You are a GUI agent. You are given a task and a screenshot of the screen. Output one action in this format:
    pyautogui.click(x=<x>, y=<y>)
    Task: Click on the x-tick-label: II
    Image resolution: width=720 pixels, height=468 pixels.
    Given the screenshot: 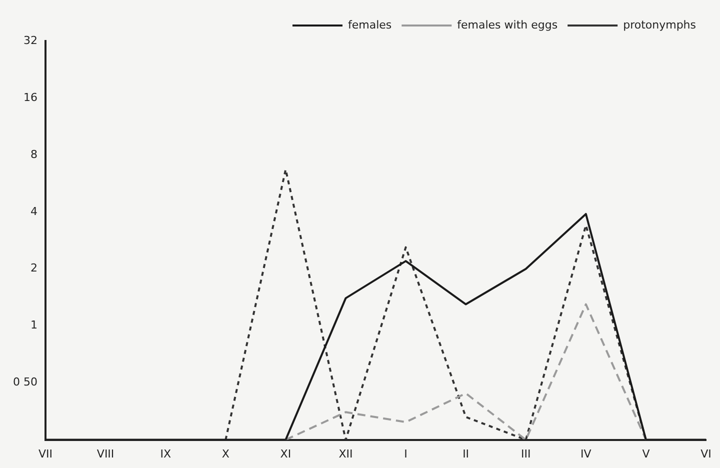 What is the action you would take?
    pyautogui.click(x=466, y=453)
    